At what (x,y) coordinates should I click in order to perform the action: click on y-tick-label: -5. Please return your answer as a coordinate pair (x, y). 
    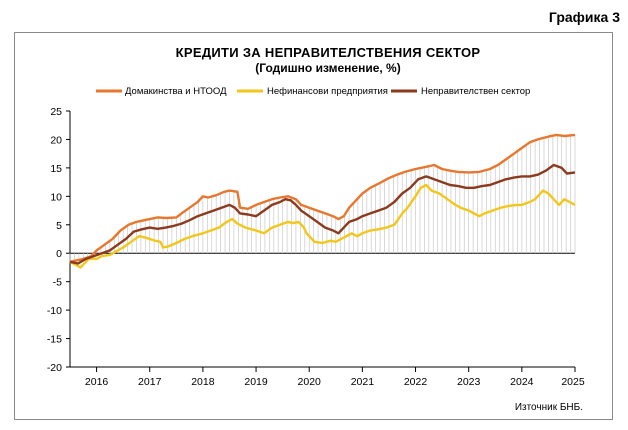
    Looking at the image, I should click on (57, 283).